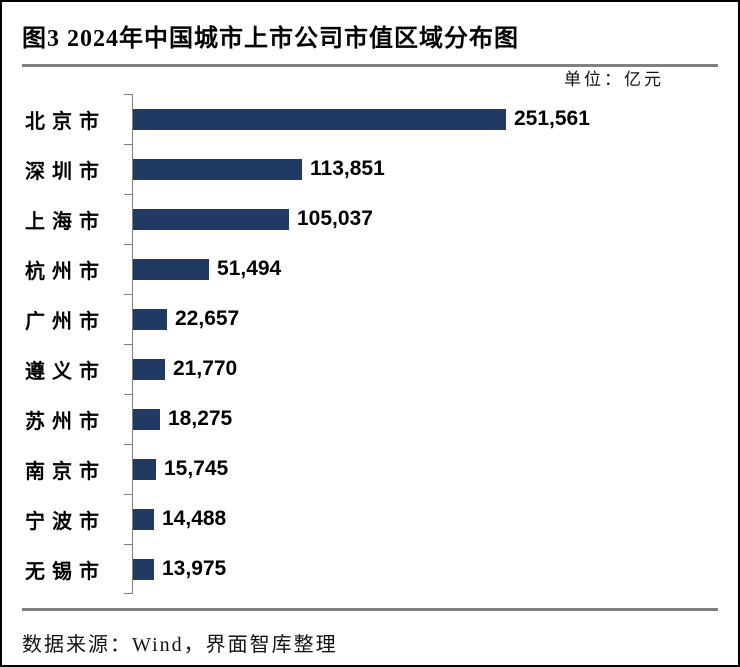 This screenshot has height=667, width=740. What do you see at coordinates (435, 469) in the screenshot?
I see `bar-area: 15,745` at bounding box center [435, 469].